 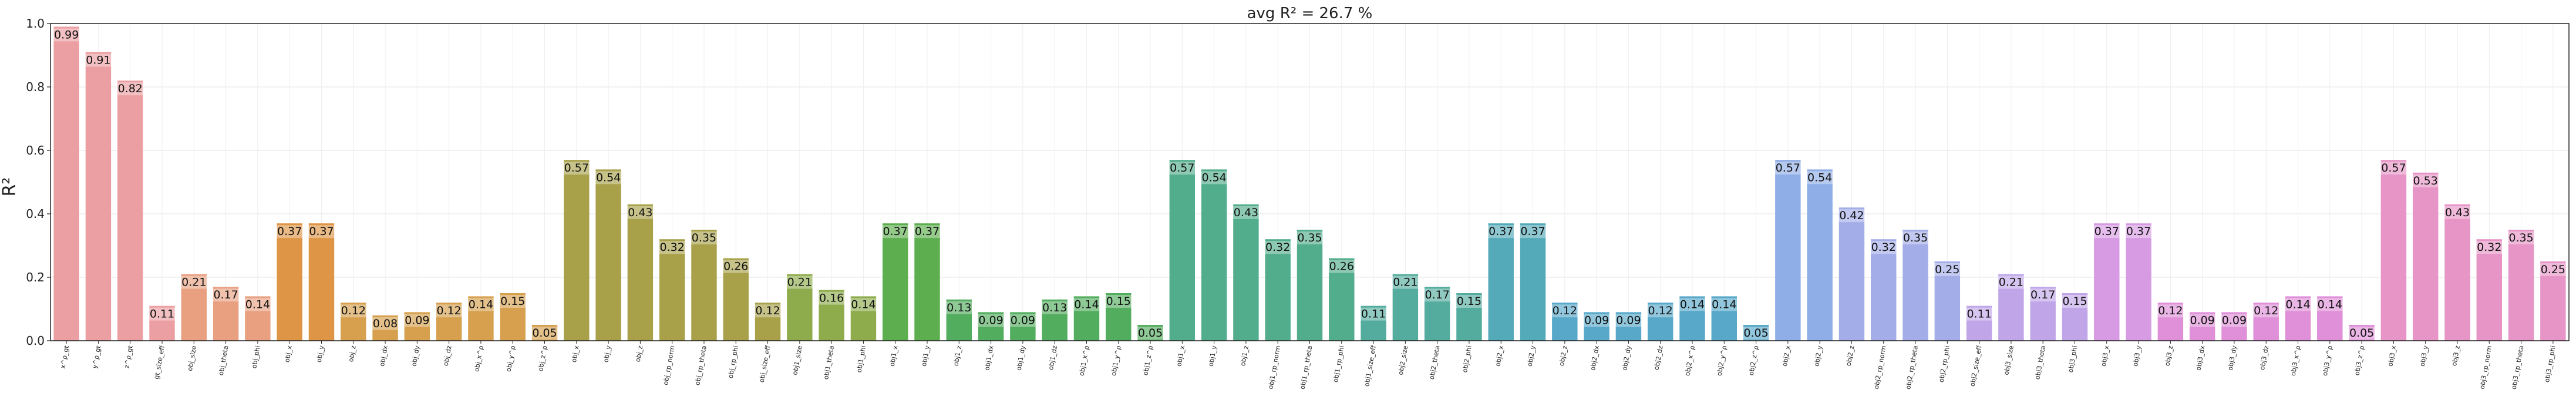 What do you see at coordinates (1147, 360) in the screenshot?
I see `x-tick-label: obj1_z^ρ` at bounding box center [1147, 360].